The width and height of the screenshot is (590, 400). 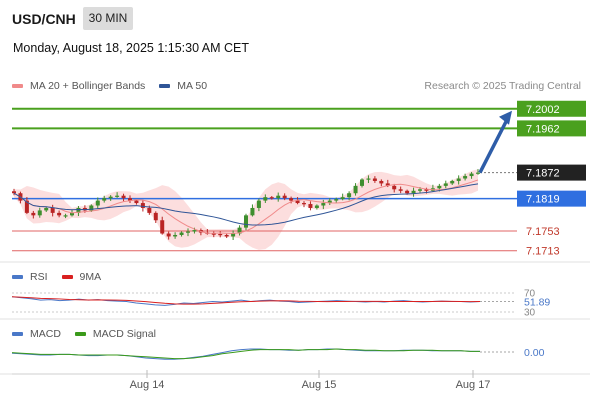 I want to click on legend-ma50: MA 50, so click(x=183, y=86).